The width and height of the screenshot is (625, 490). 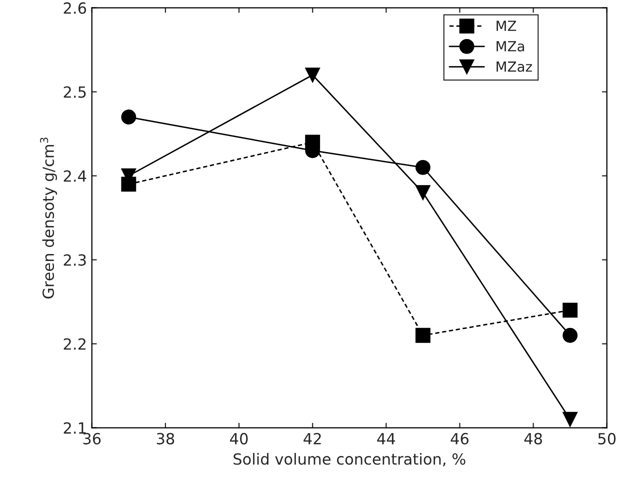 What do you see at coordinates (312, 438) in the screenshot?
I see `x-tick-label: 42` at bounding box center [312, 438].